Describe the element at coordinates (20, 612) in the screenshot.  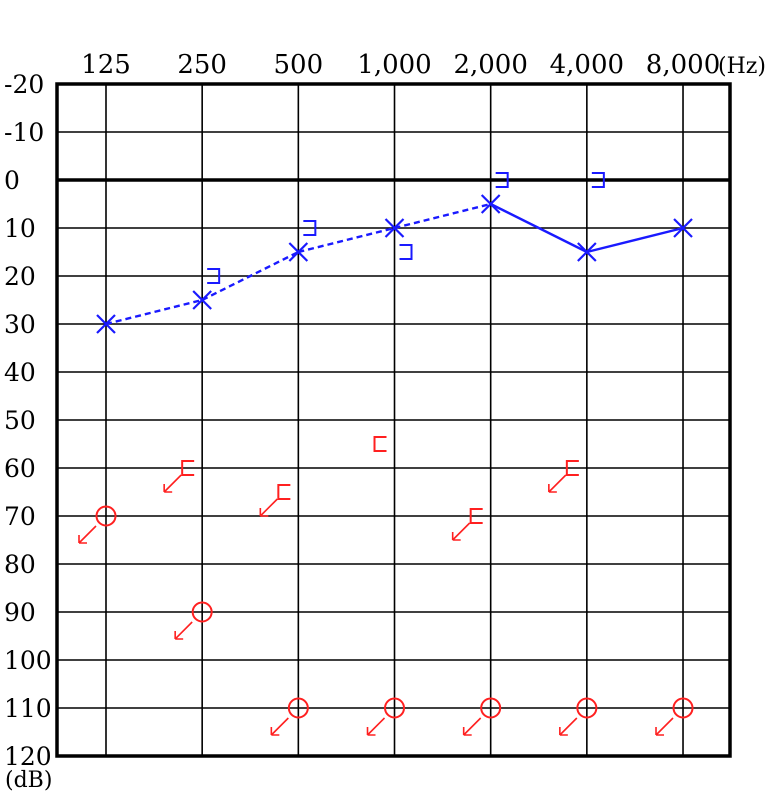
I see `y-tick-label: 90` at that location.